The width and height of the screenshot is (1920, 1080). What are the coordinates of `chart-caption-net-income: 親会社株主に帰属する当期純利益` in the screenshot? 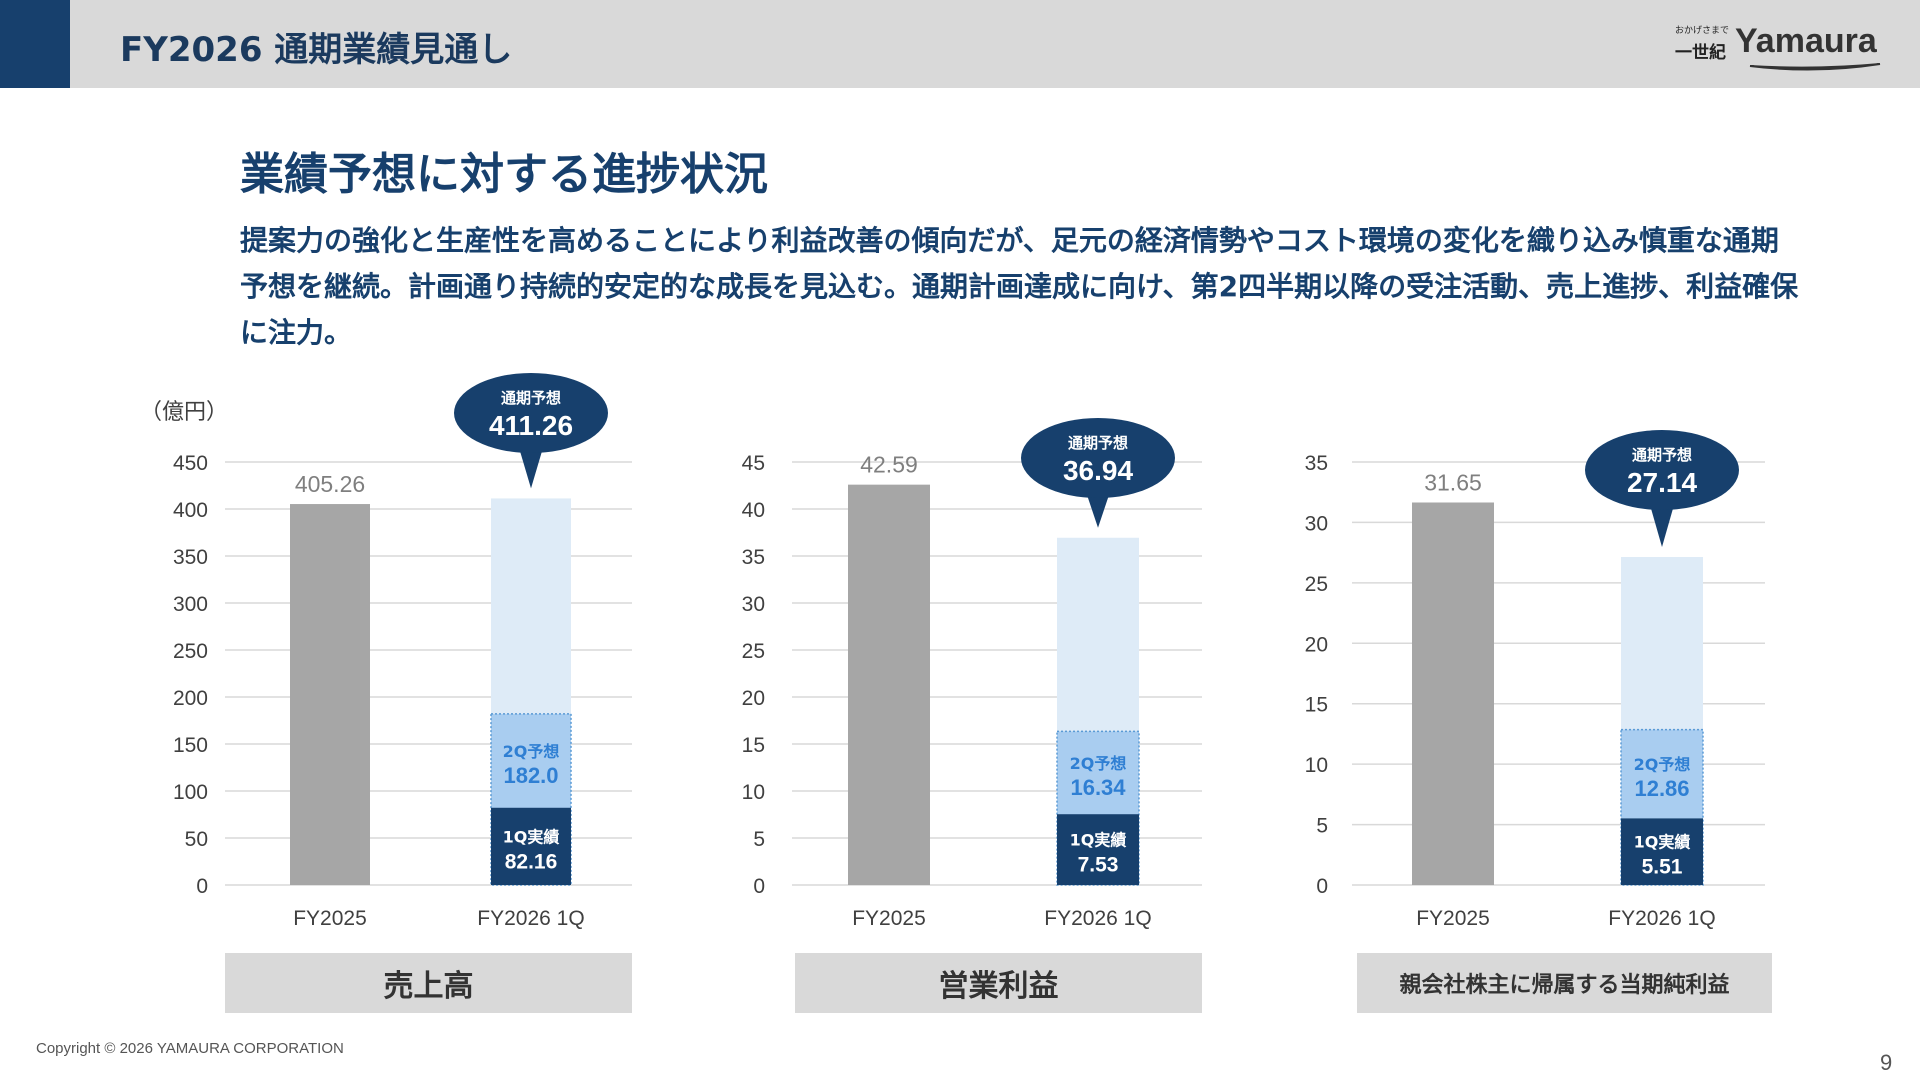 It's located at (1564, 983).